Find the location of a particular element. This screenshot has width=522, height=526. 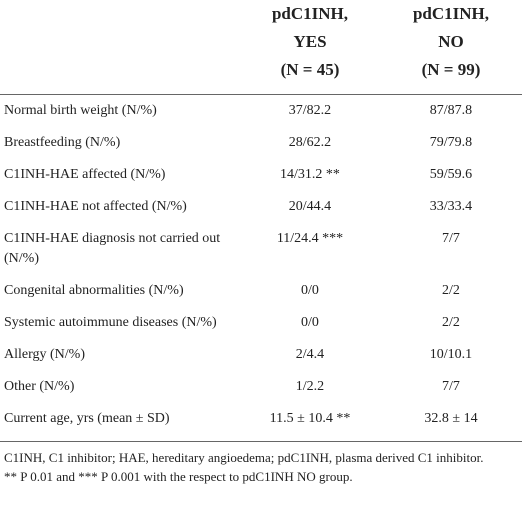

cell-value: 1/2.2 is located at coordinates (310, 386).